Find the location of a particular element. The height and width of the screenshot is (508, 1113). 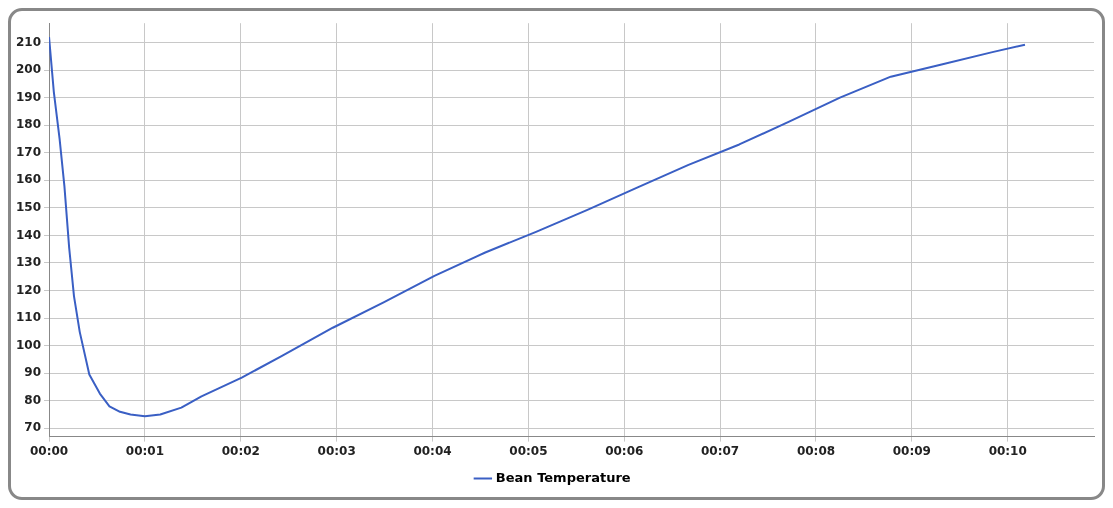

y-tick-label: 200 is located at coordinates (28, 69).